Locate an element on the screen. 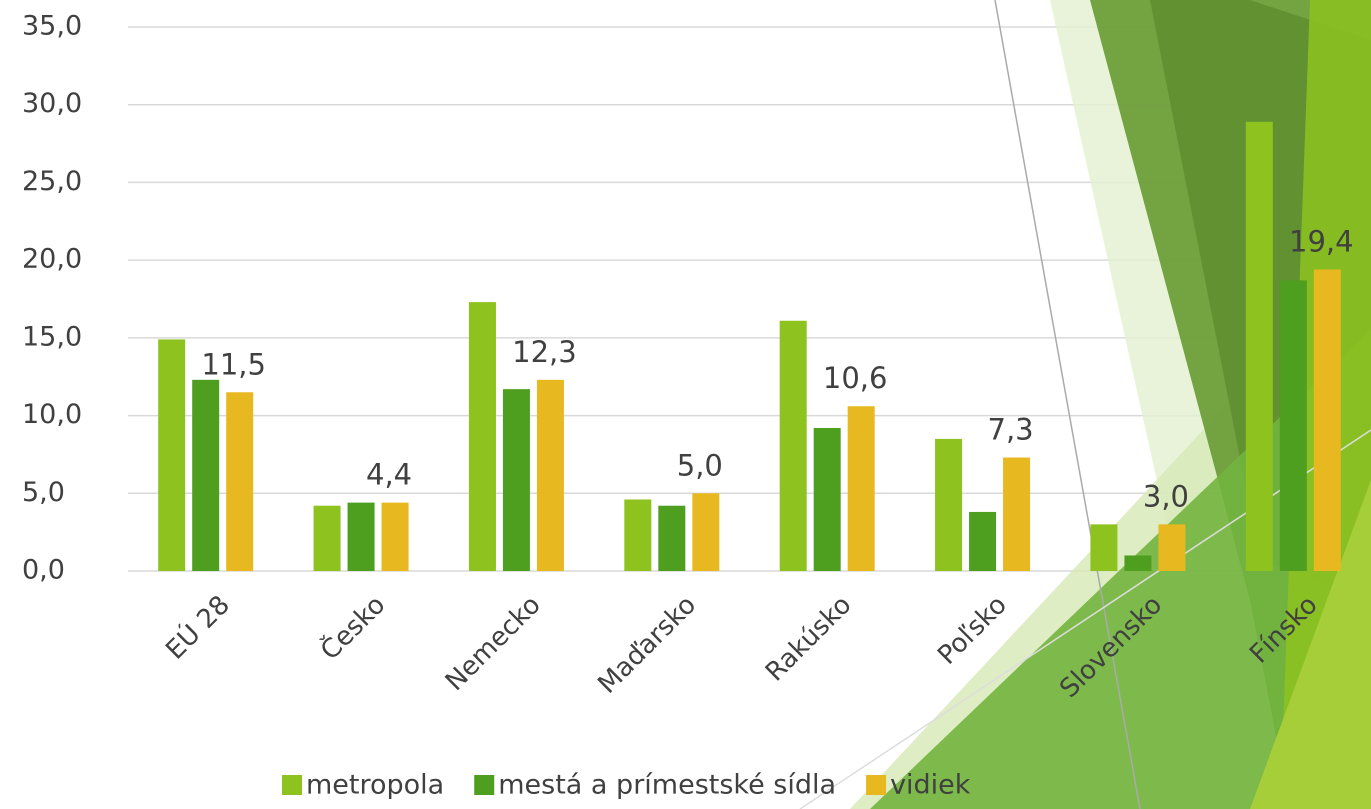  data-label: 4,4 is located at coordinates (389, 475).